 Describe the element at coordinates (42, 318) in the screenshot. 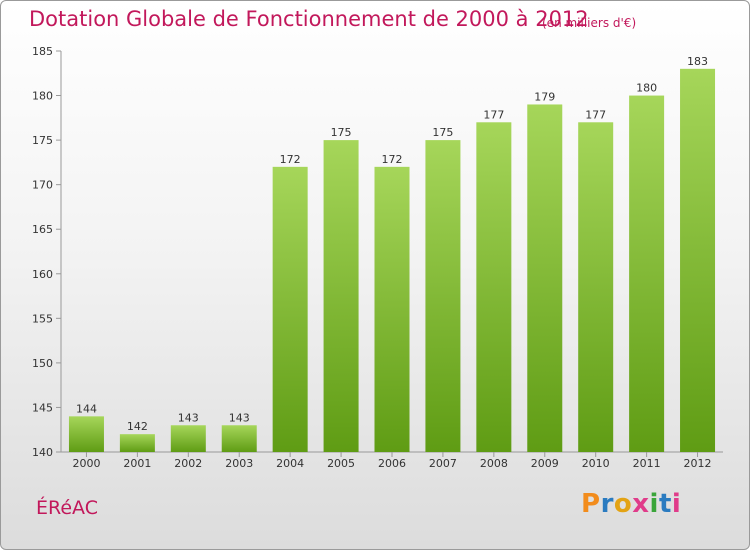

I see `y-tick-label: 155` at that location.